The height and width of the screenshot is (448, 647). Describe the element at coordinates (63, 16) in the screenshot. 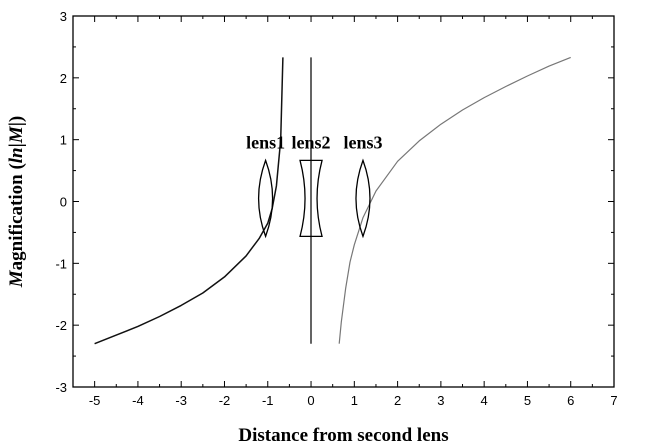

I see `y-tick-label: 3` at that location.